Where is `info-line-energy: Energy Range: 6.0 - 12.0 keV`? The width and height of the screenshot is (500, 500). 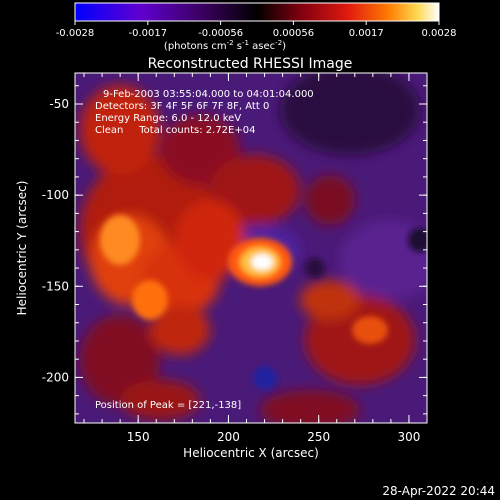
info-line-energy: Energy Range: 6.0 - 12.0 keV is located at coordinates (168, 118).